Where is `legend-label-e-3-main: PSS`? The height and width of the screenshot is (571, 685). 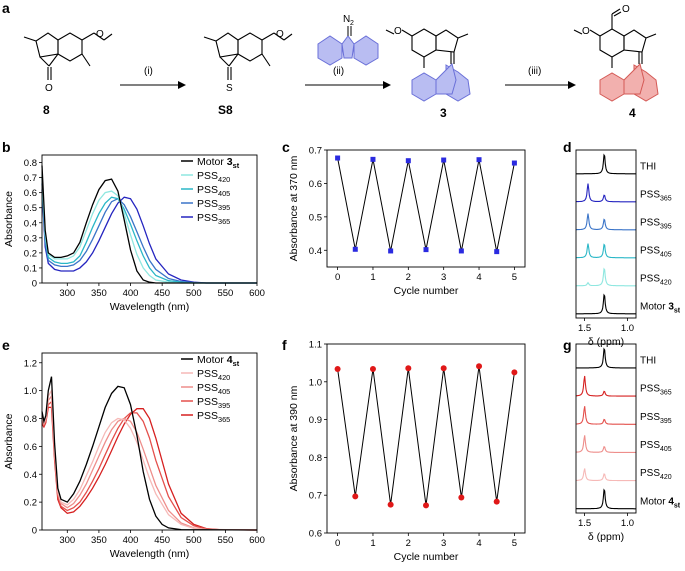 legend-label-e-3-main: PSS is located at coordinates (207, 402).